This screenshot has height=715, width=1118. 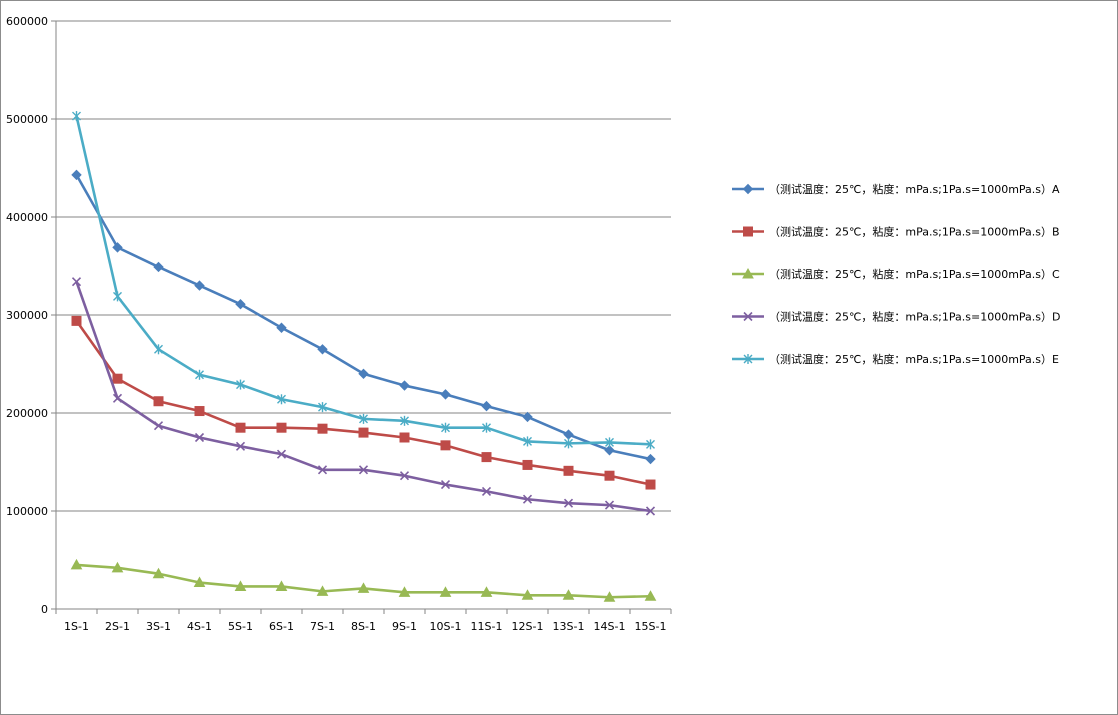 What do you see at coordinates (651, 626) in the screenshot?
I see `x-tick-label: 15S-1` at bounding box center [651, 626].